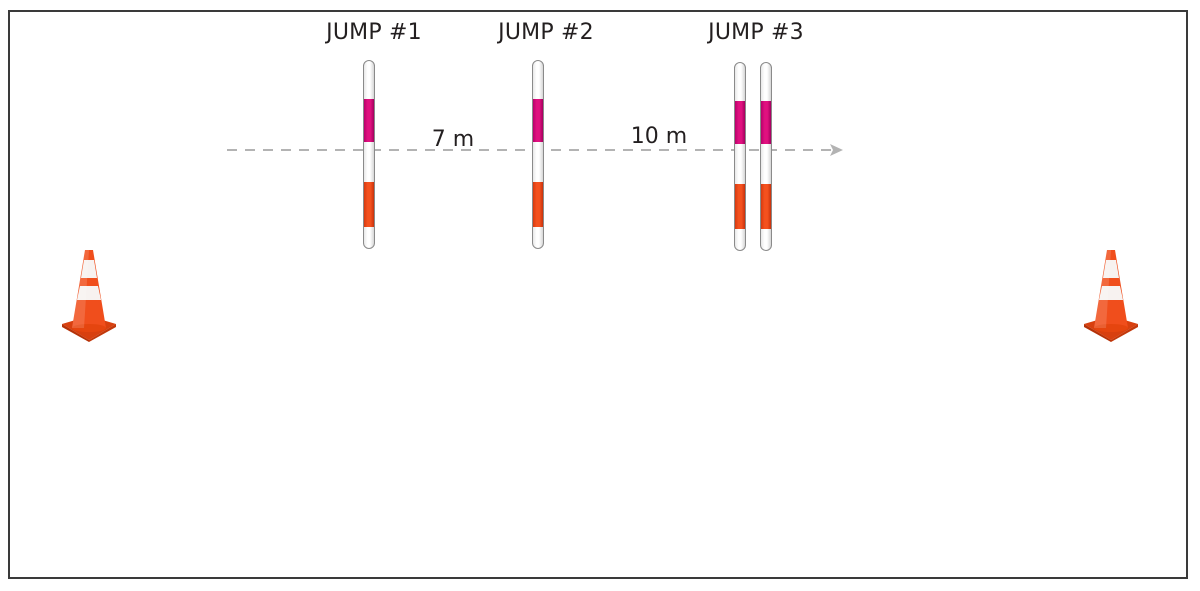 This screenshot has width=1200, height=591. I want to click on traffic-cone-left-icon, so click(89, 296).